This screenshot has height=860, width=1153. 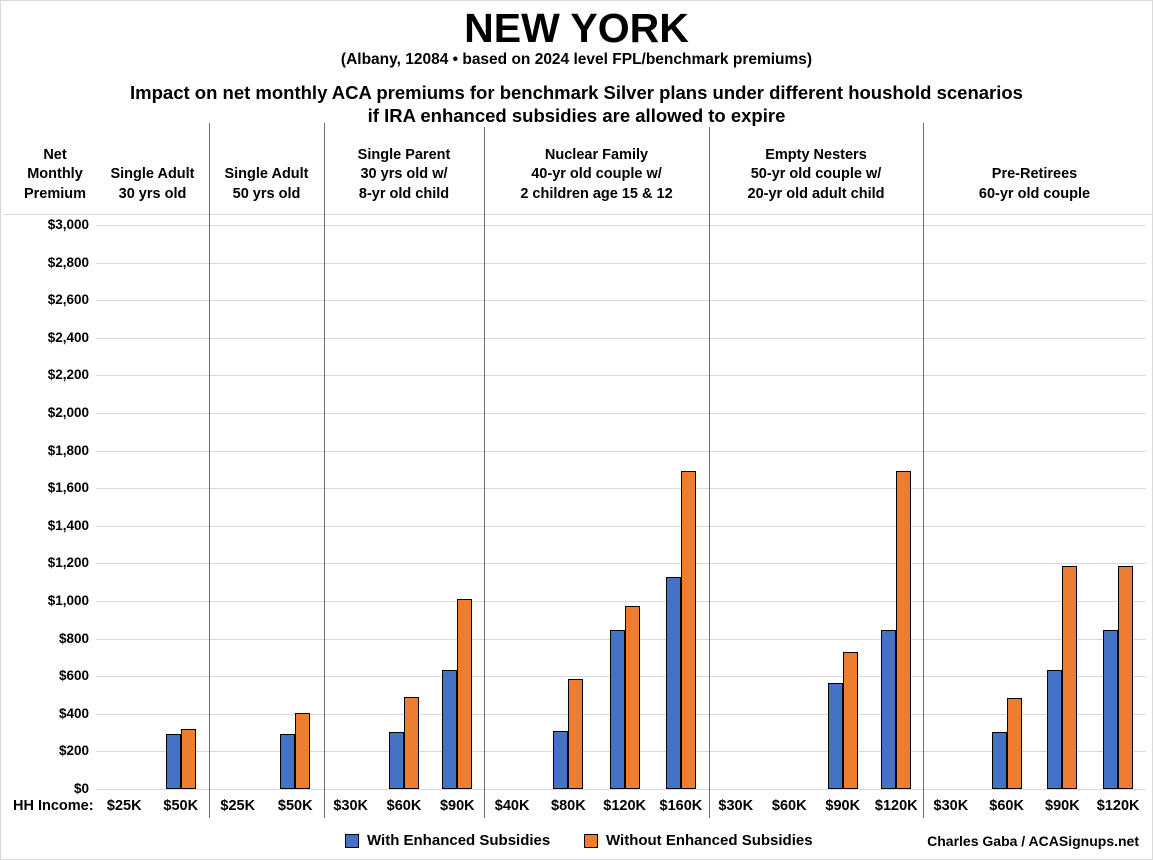 I want to click on plot-frame-top, so click(x=577, y=214).